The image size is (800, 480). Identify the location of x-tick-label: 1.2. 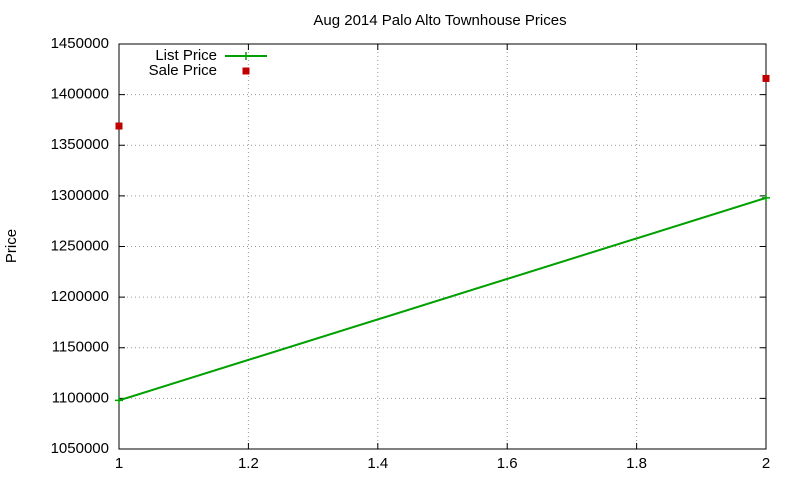
(248, 463).